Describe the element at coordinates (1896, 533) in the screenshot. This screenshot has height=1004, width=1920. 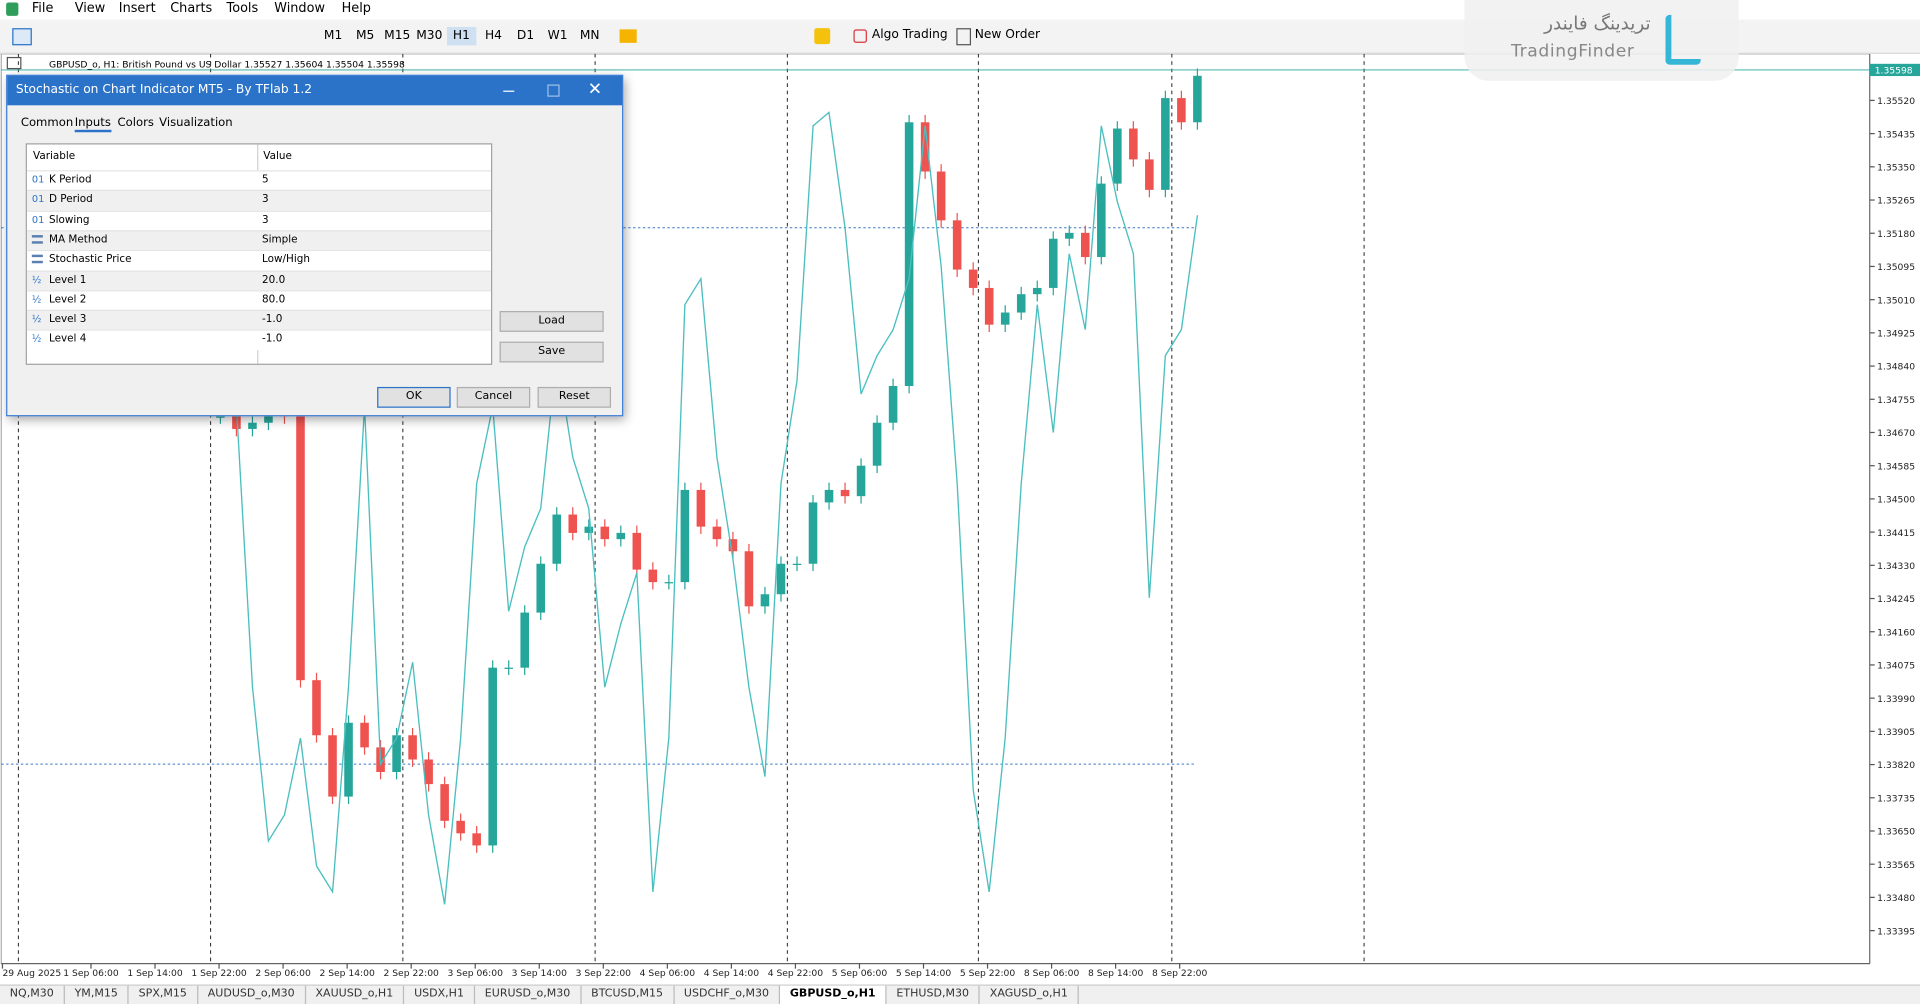
I see `price-label: 1.34415` at that location.